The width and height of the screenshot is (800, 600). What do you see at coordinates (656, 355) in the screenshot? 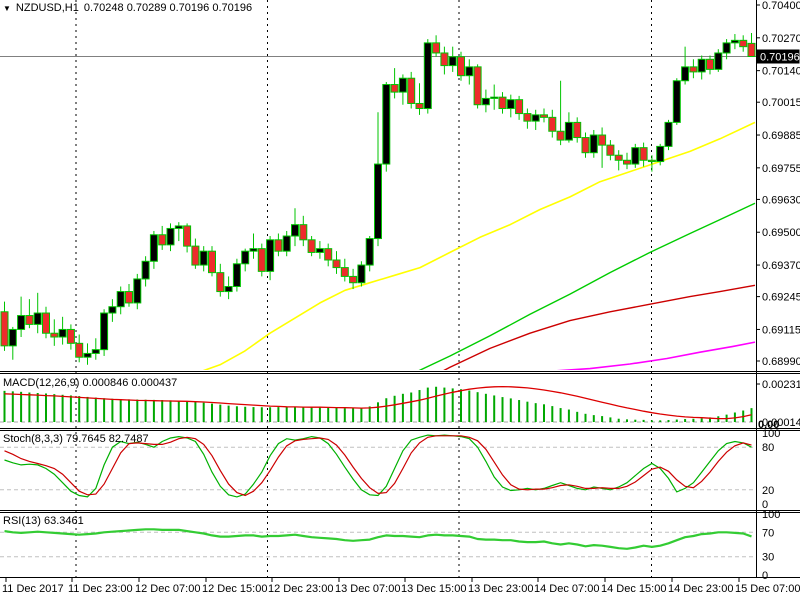
I see `ma-slowest-magenta` at bounding box center [656, 355].